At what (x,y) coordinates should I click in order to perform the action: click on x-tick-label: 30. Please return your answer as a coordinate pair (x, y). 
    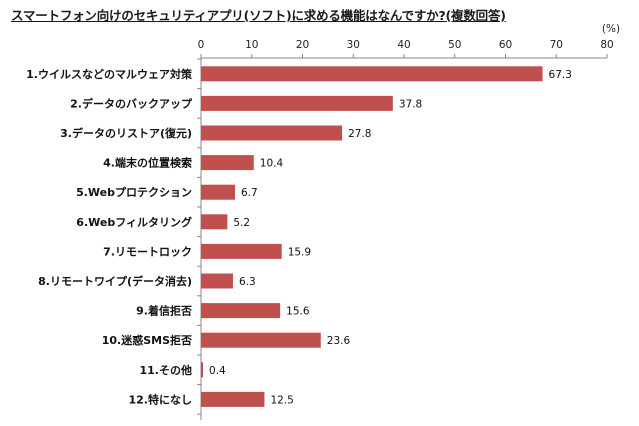
    Looking at the image, I should click on (353, 45).